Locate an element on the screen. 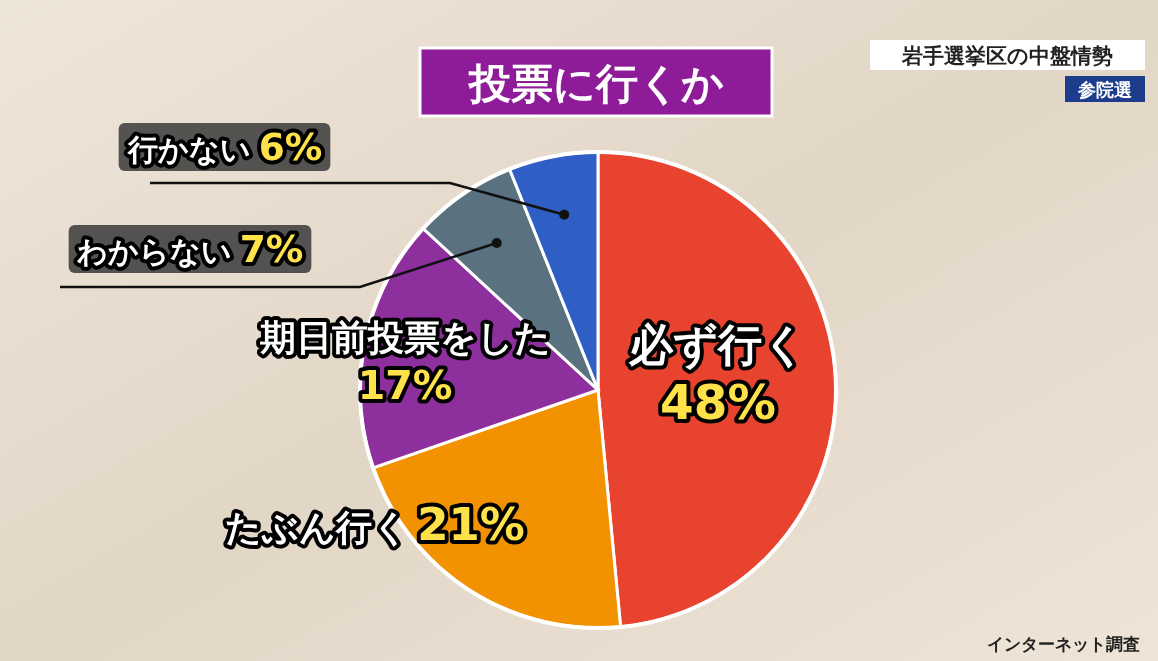 The image size is (1158, 661). slice-label: 必ず行く is located at coordinates (717, 344).